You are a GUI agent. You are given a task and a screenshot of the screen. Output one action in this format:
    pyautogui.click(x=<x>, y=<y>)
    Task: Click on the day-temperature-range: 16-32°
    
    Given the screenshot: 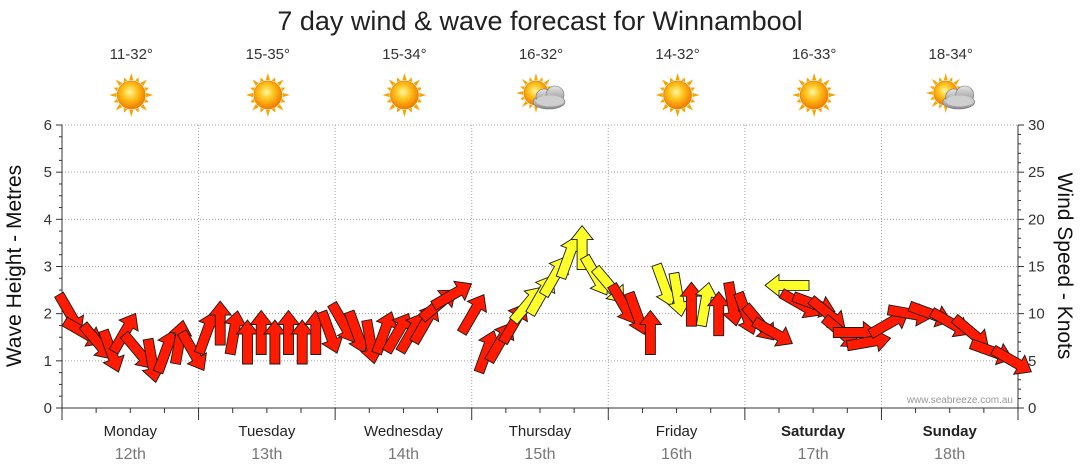 What is the action you would take?
    pyautogui.click(x=541, y=54)
    